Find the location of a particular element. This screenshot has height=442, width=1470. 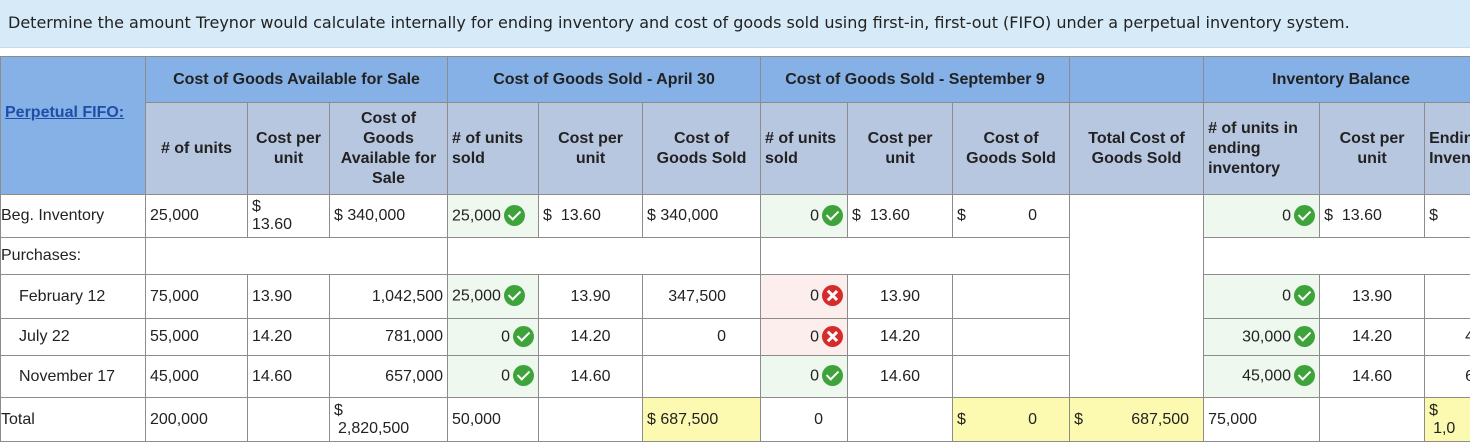

row-label: Total is located at coordinates (73, 420).